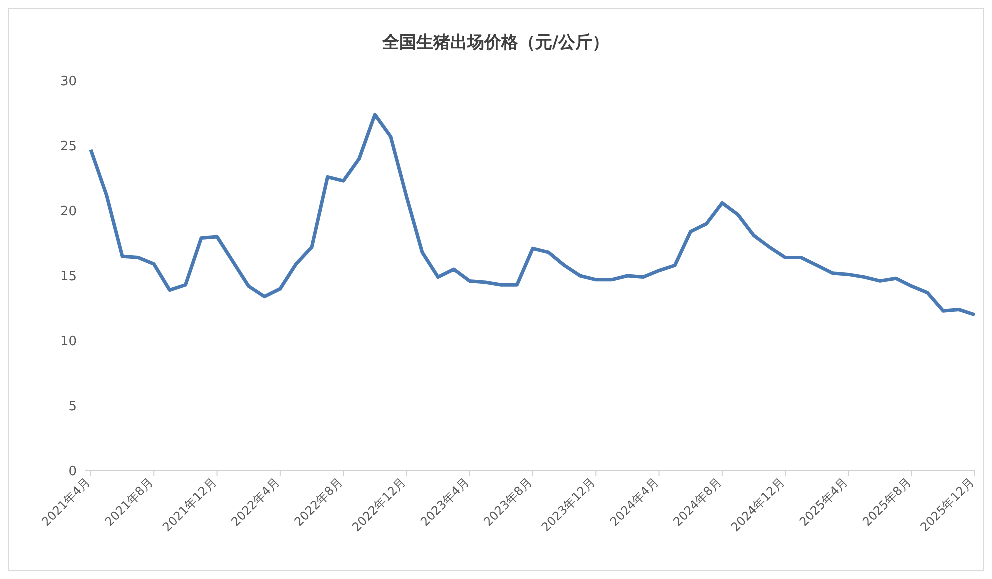 The width and height of the screenshot is (992, 579). I want to click on y-tick-label: 15, so click(68, 277).